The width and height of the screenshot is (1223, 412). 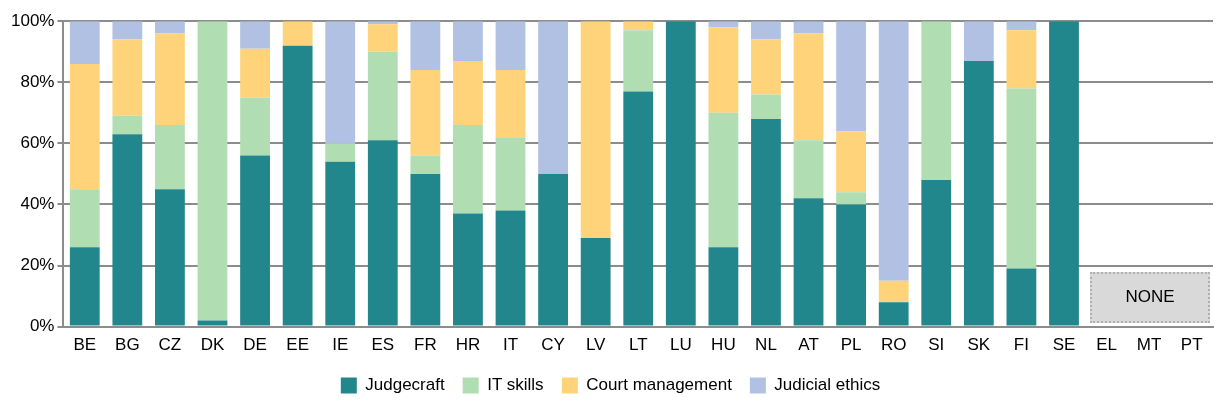 What do you see at coordinates (680, 345) in the screenshot?
I see `x-tick-label: LU` at bounding box center [680, 345].